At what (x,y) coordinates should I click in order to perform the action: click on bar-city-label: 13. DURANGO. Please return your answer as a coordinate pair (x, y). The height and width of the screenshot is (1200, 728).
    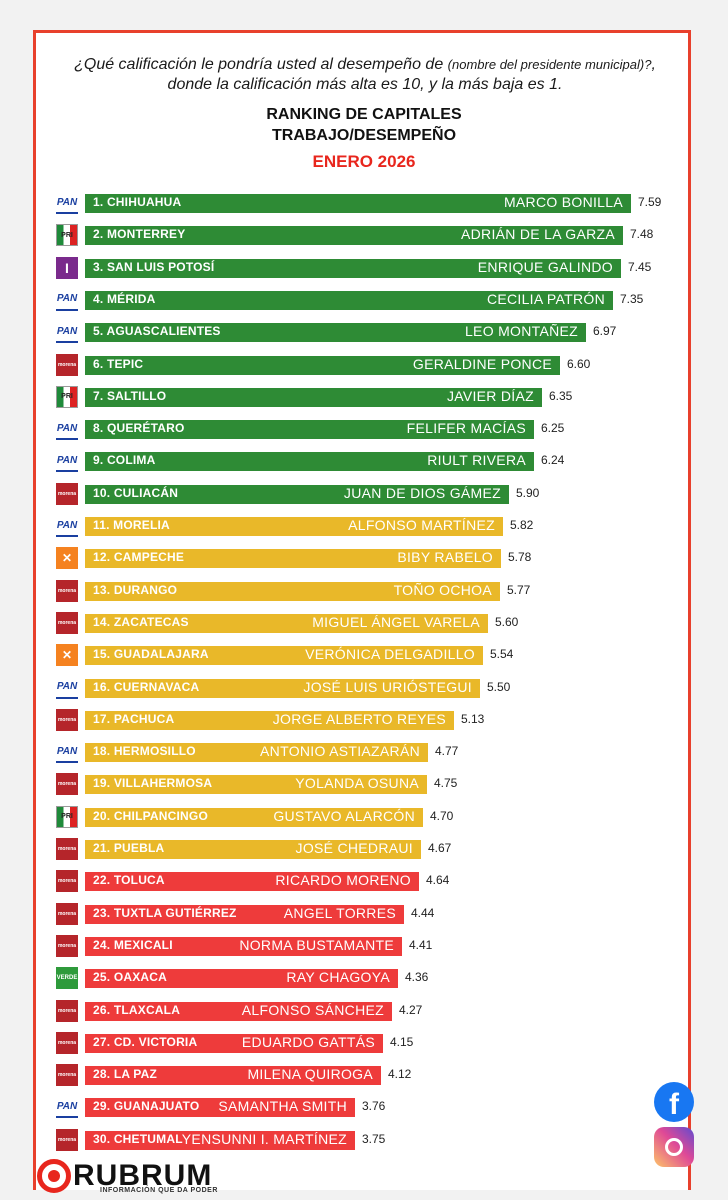
    Looking at the image, I should click on (135, 589).